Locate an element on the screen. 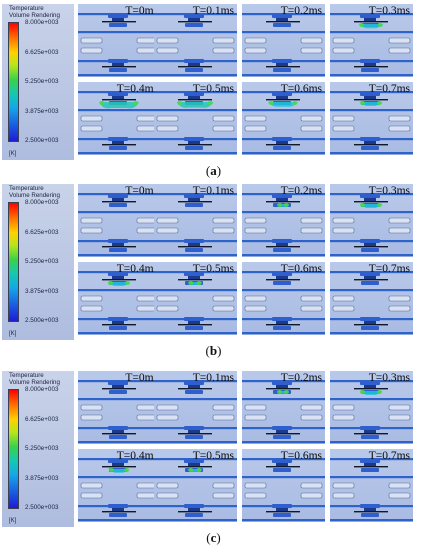 This screenshot has height=550, width=427. simulation-panel: T=0.1ms is located at coordinates (195, 407).